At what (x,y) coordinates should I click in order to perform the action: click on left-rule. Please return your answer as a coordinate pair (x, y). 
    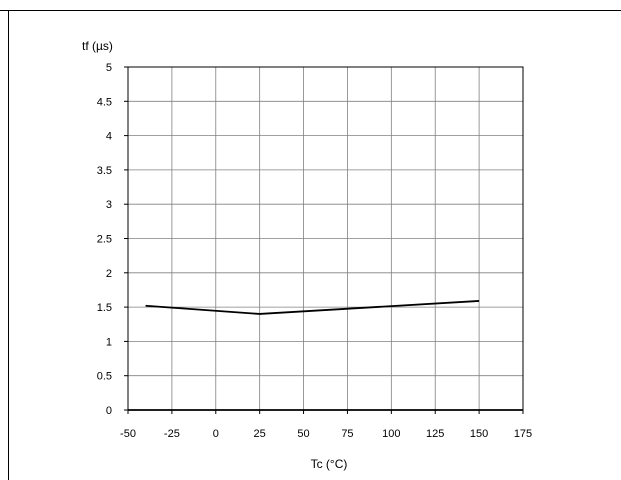
    Looking at the image, I should click on (8, 245).